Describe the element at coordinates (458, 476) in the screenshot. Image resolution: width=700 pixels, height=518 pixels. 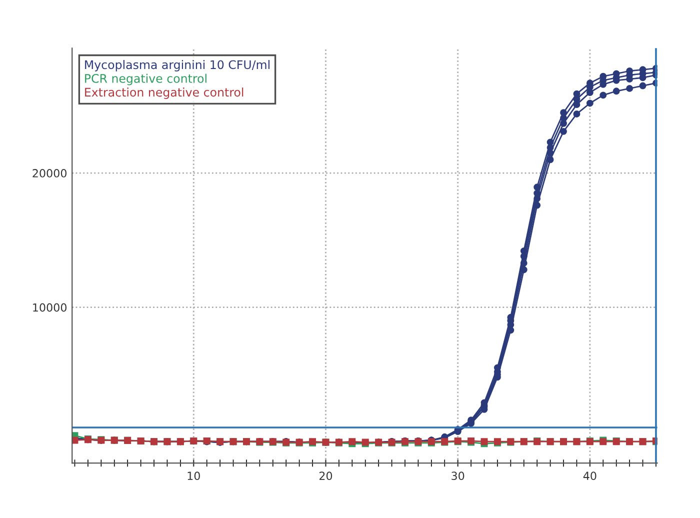
I see `x-tick-label: 30` at that location.